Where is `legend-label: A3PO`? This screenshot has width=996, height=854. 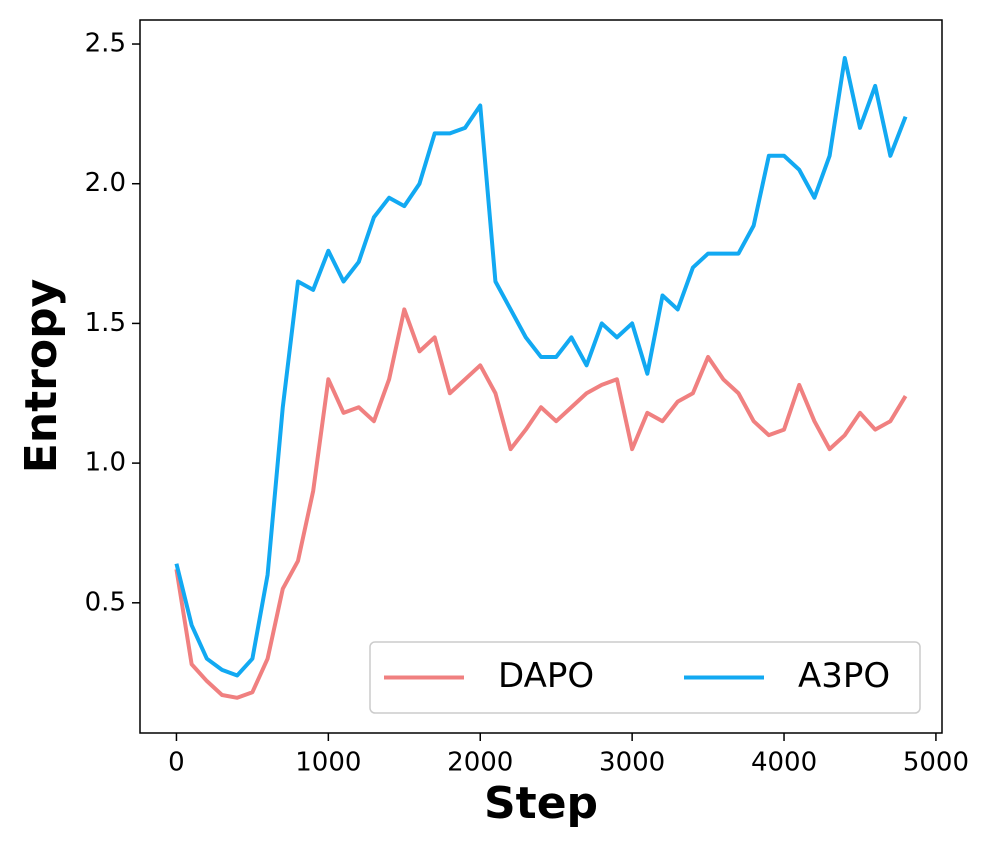
legend-label: A3PO is located at coordinates (844, 676).